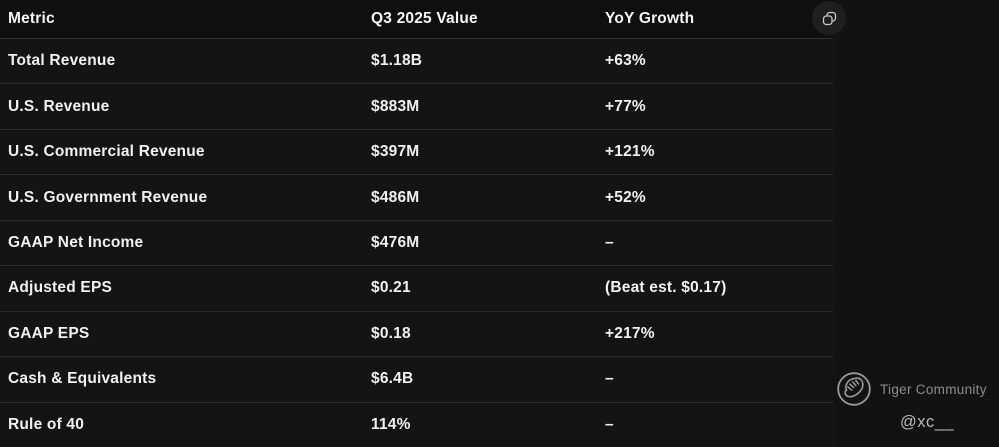 The width and height of the screenshot is (999, 447). Describe the element at coordinates (666, 288) in the screenshot. I see `metric-growth: (Beat est. $0.17)` at that location.